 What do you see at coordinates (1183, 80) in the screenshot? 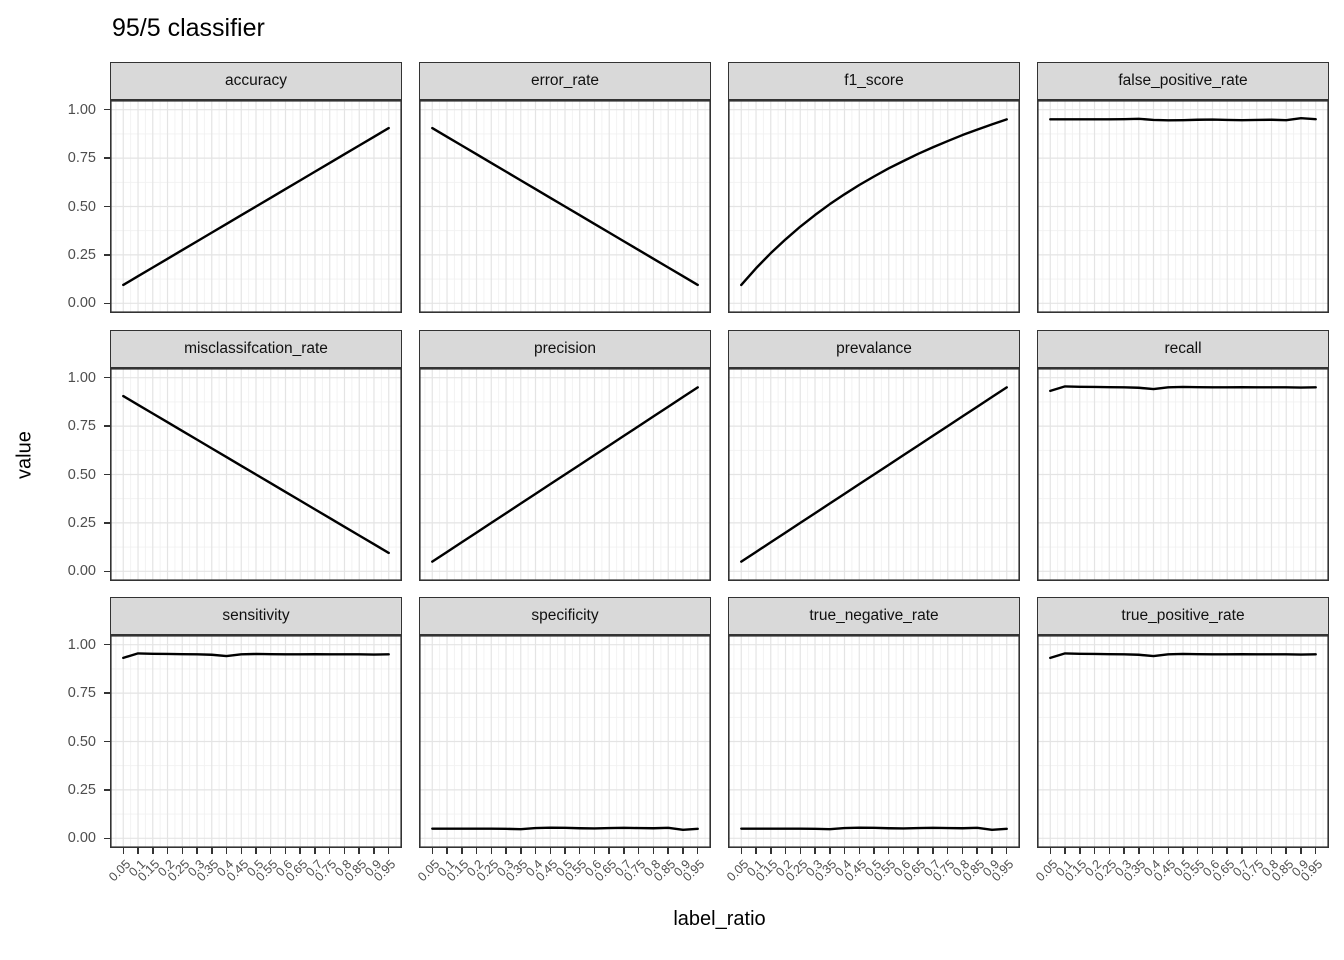
I see `facet-strip-label: false_positive_rate` at bounding box center [1183, 80].